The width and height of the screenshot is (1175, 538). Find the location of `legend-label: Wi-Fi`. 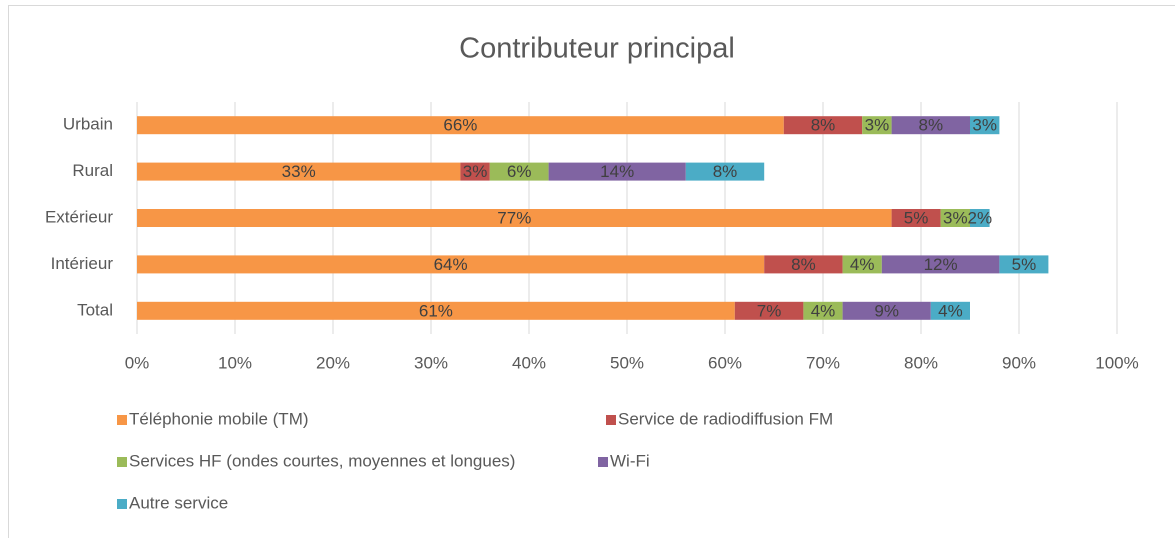

legend-label: Wi-Fi is located at coordinates (630, 460).